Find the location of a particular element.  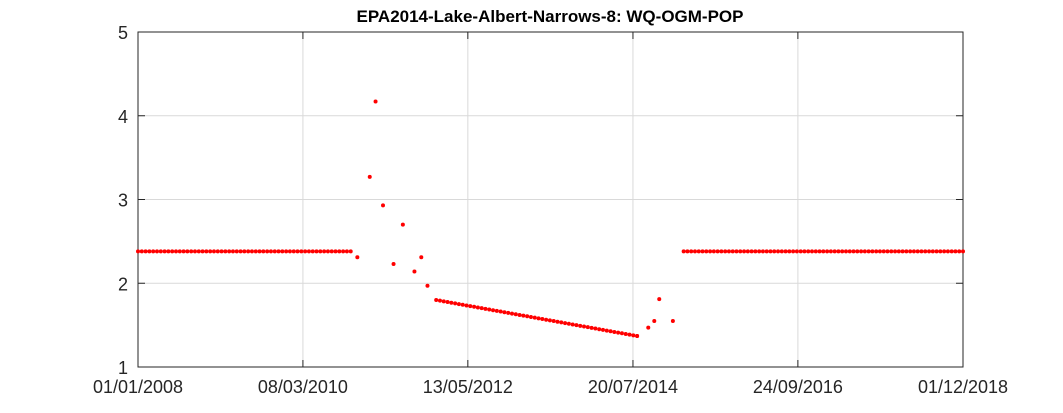

y-tick-label: 4 is located at coordinates (123, 117).